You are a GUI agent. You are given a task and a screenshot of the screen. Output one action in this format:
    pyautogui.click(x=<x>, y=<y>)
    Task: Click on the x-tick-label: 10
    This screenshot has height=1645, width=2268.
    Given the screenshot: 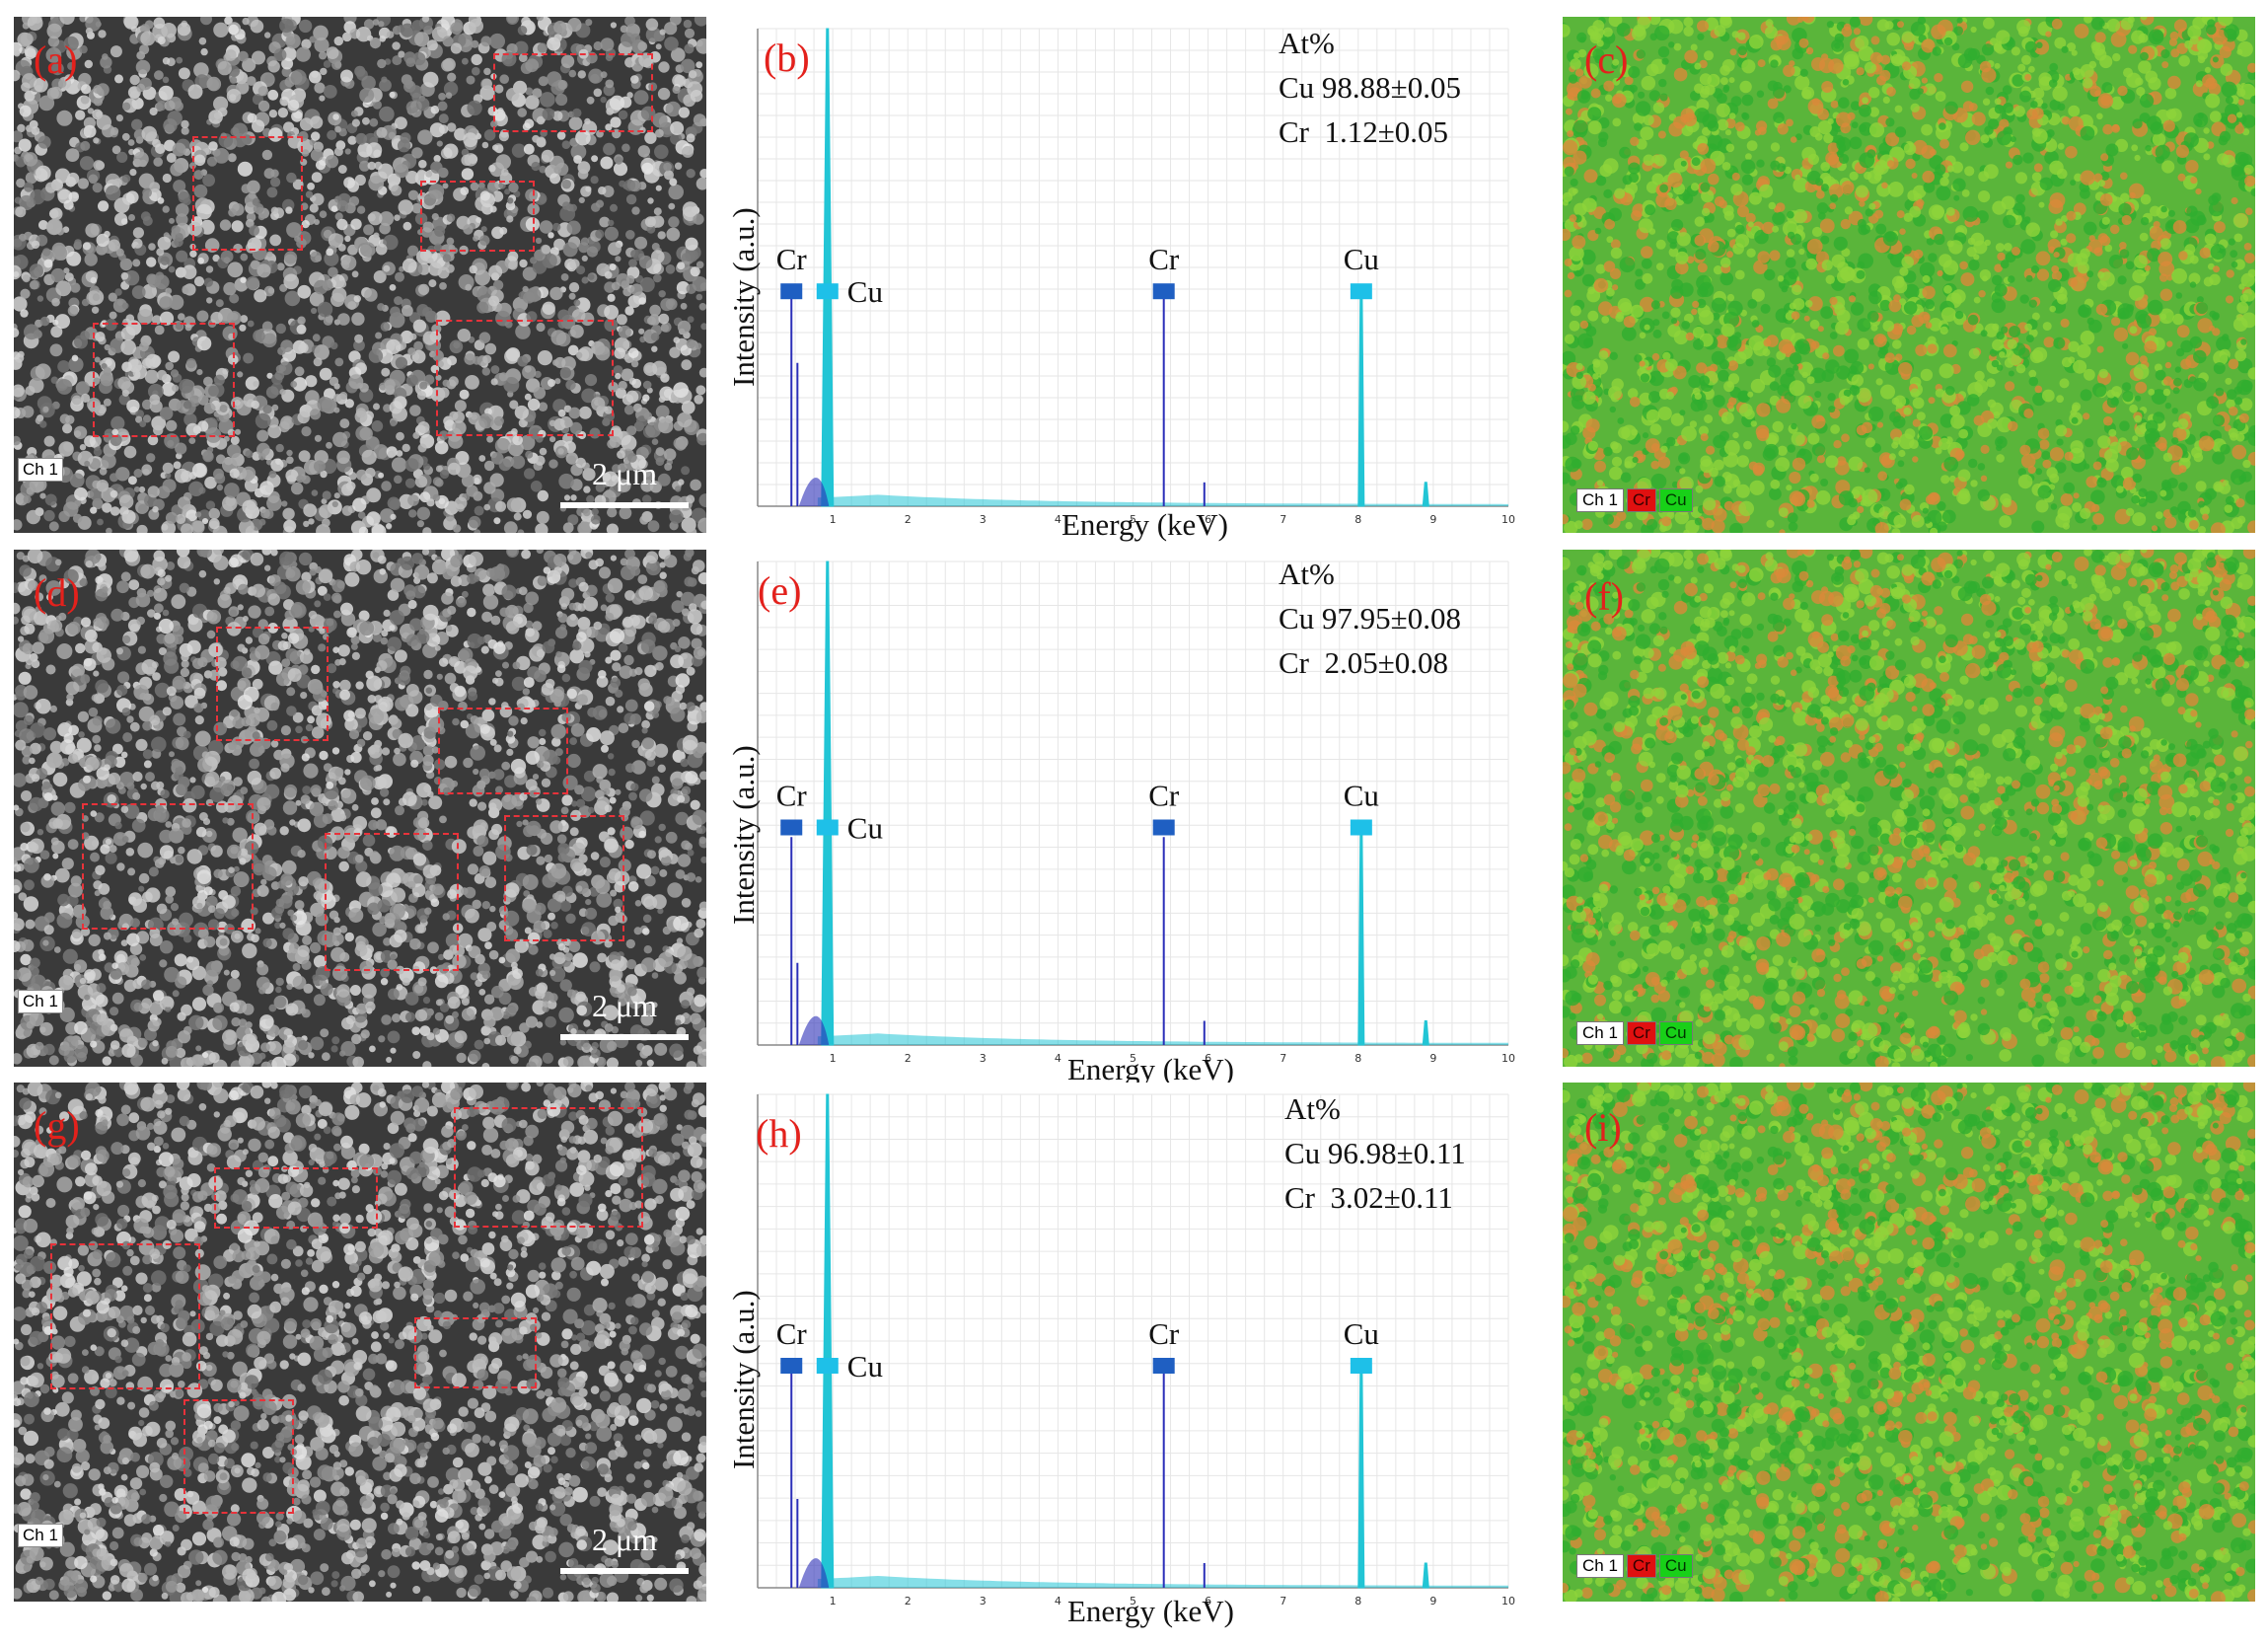 What is the action you would take?
    pyautogui.click(x=1508, y=519)
    